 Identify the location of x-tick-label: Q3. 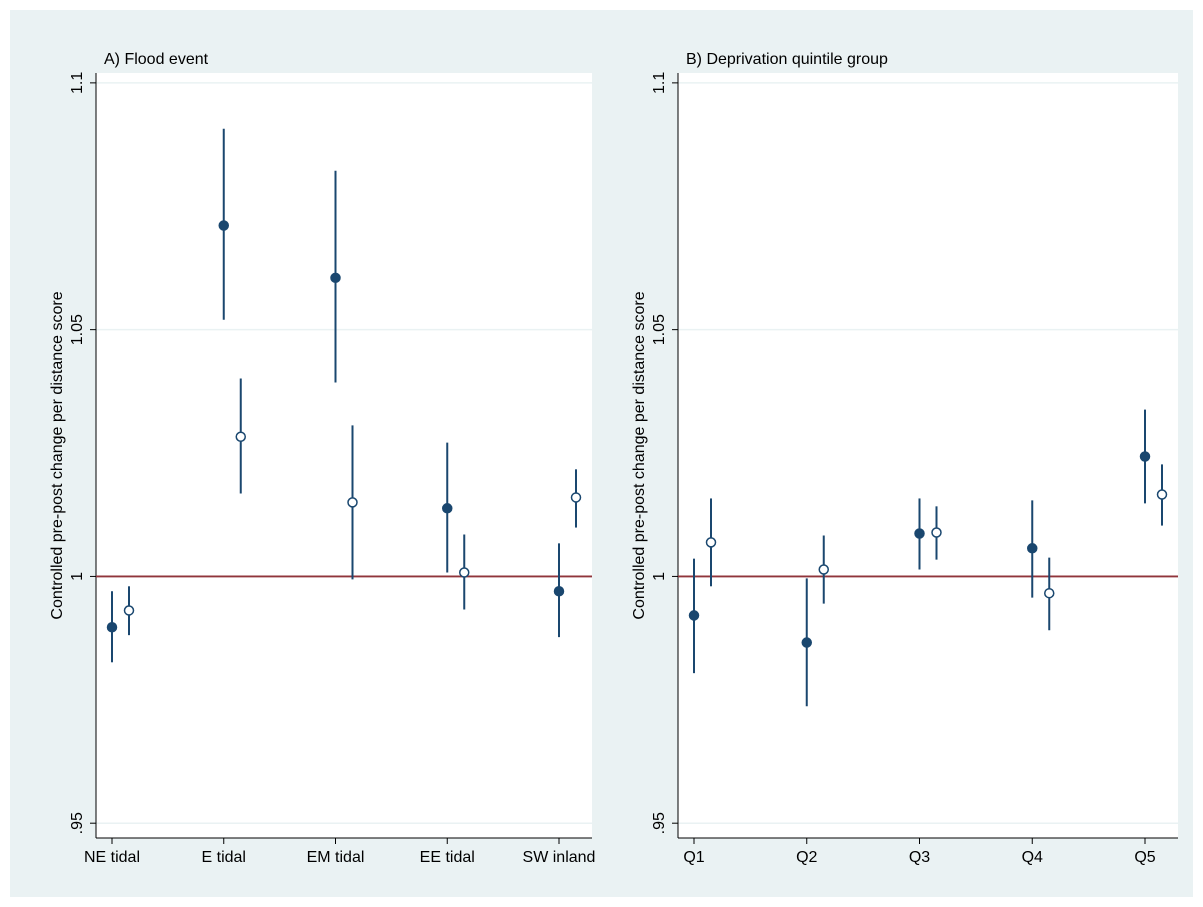
(919, 857).